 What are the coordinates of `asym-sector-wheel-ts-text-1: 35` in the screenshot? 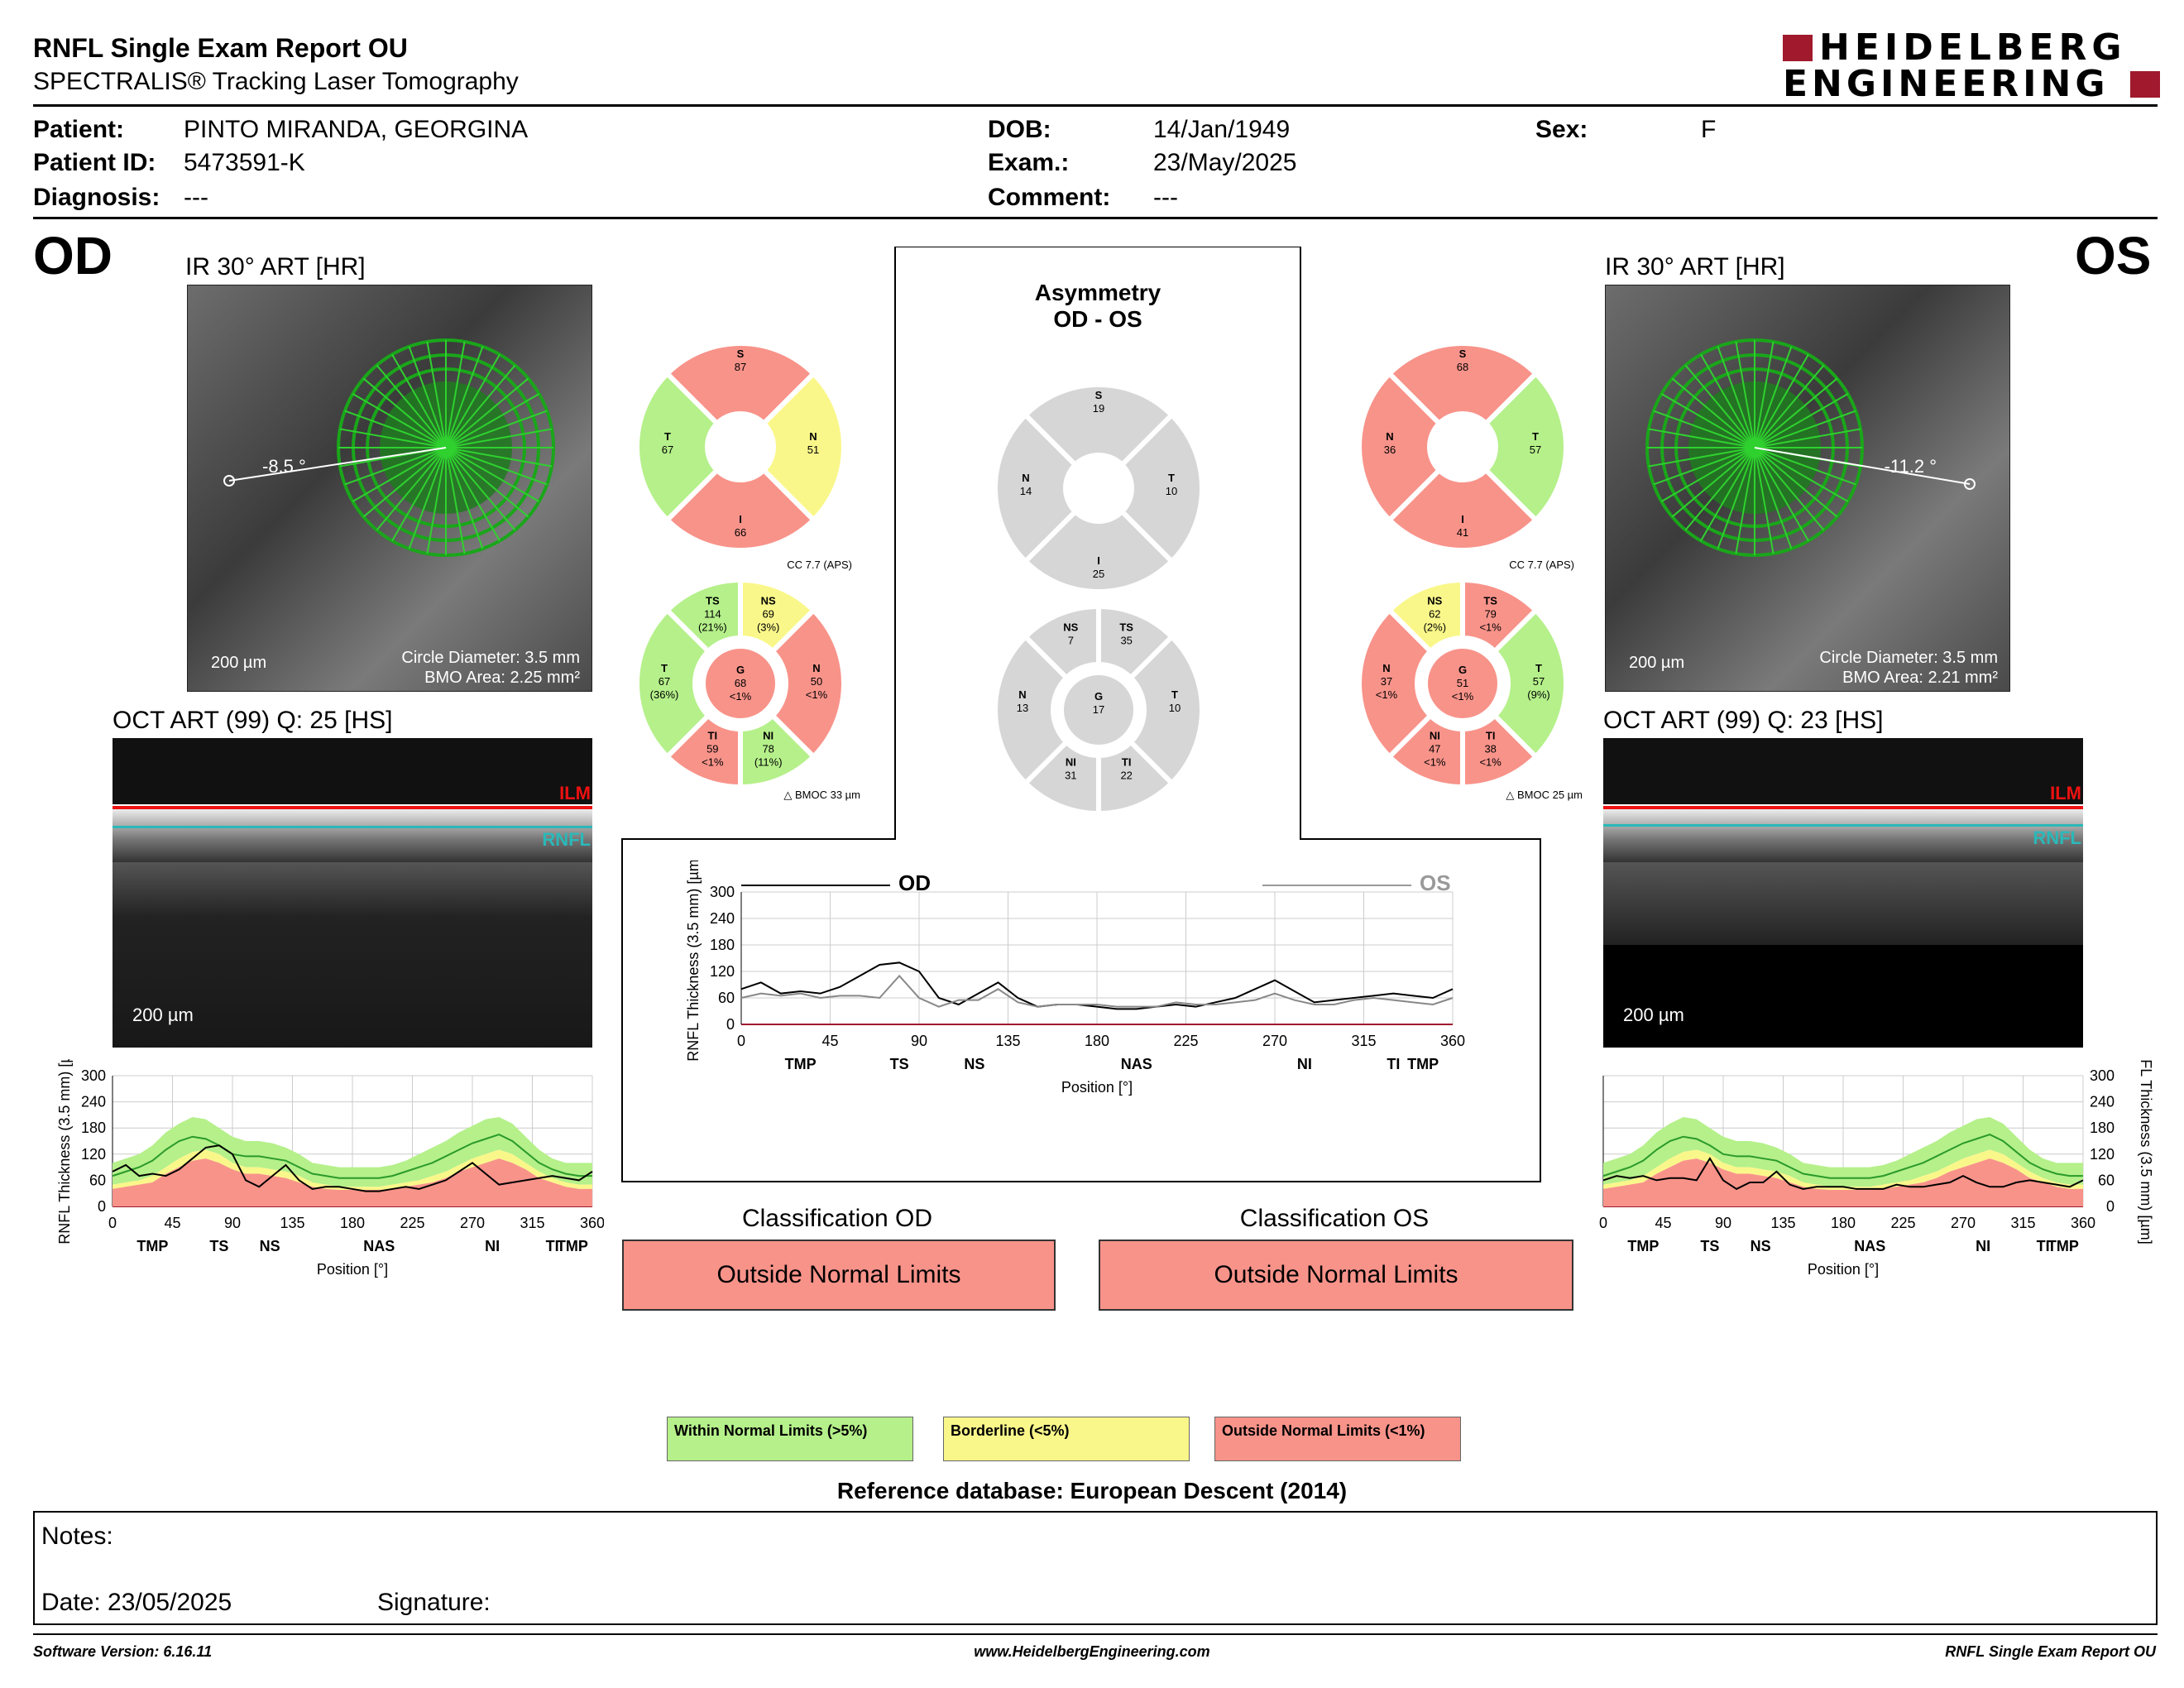 It's located at (1126, 641).